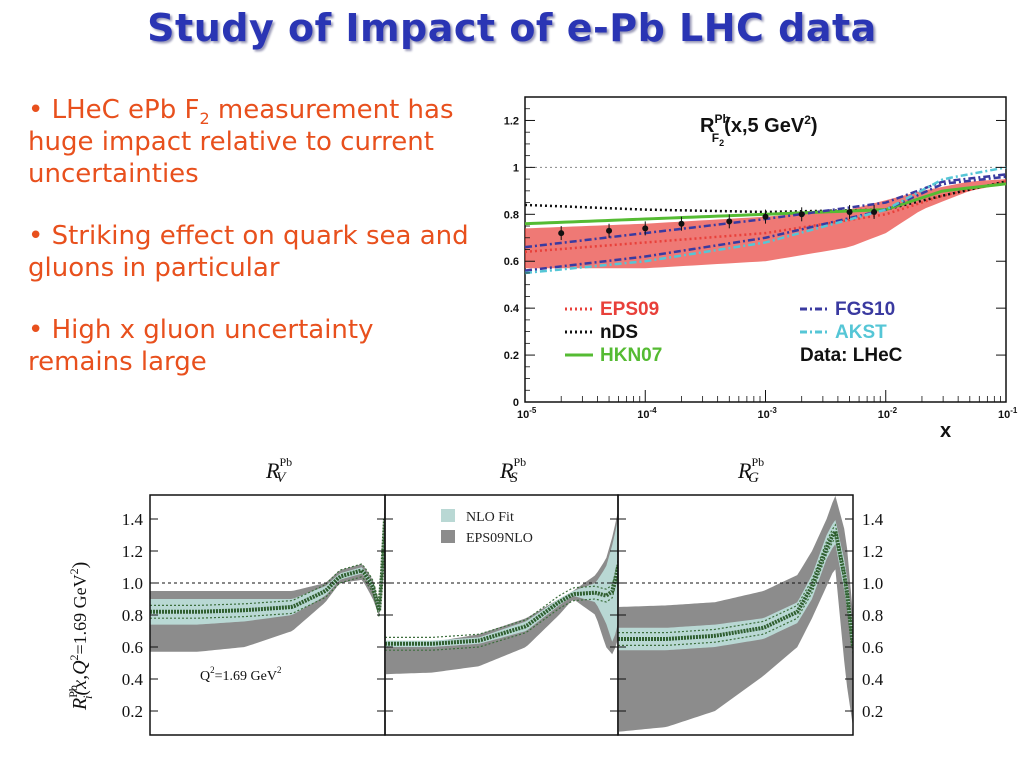  I want to click on rf2-title: RPb F2(x,5 GeV2), so click(759, 130).